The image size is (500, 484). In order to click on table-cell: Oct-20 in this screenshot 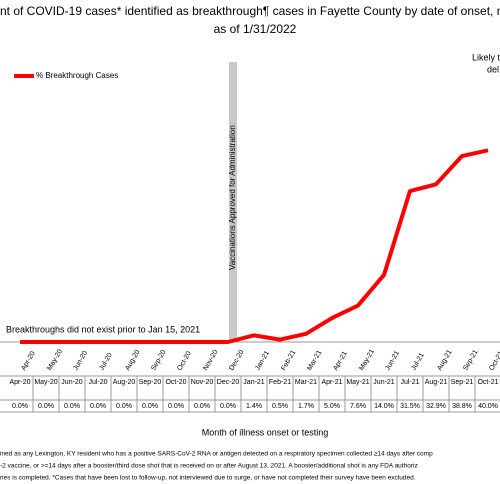, I will do `click(176, 382)`.